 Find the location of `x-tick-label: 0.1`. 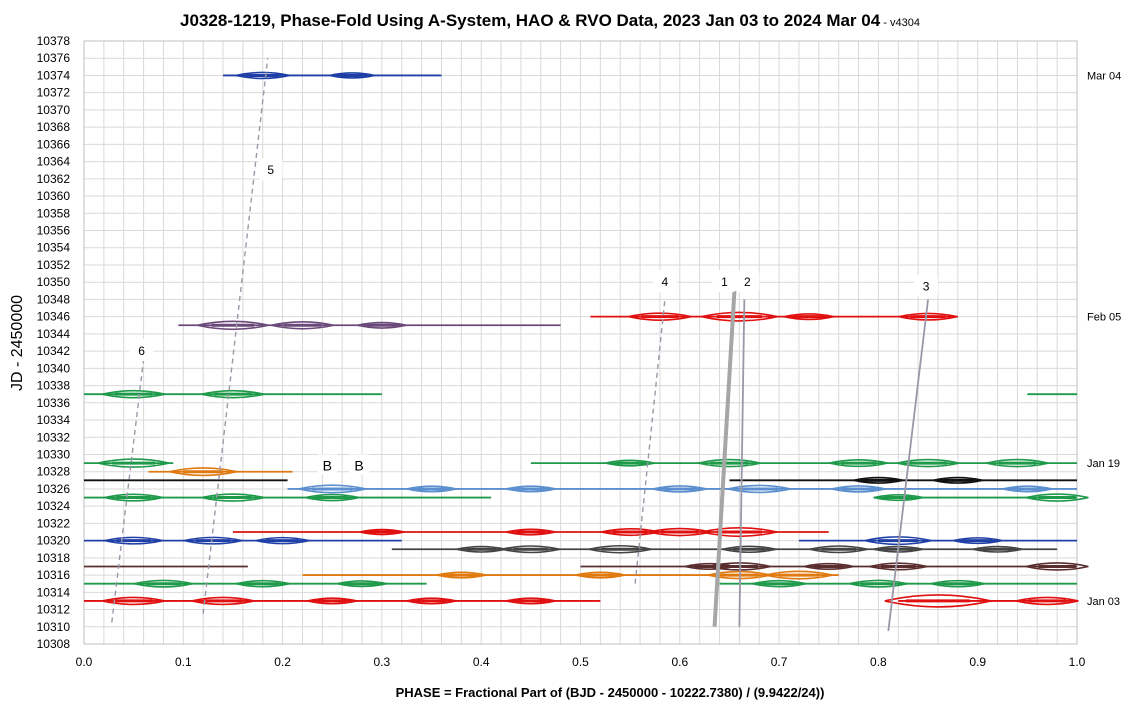

x-tick-label: 0.1 is located at coordinates (183, 662).